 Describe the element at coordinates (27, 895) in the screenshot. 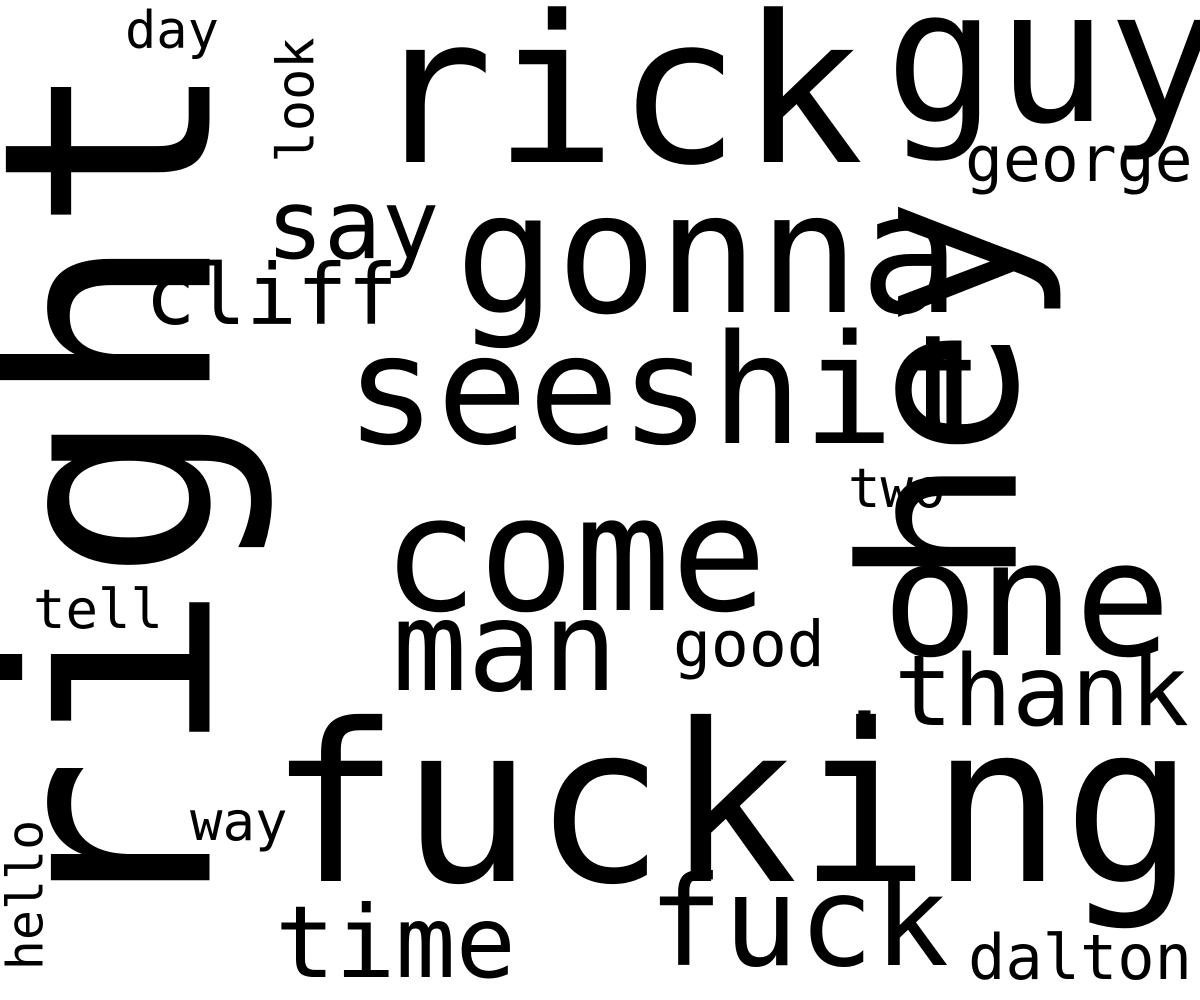

I see `word-hello: hello` at that location.